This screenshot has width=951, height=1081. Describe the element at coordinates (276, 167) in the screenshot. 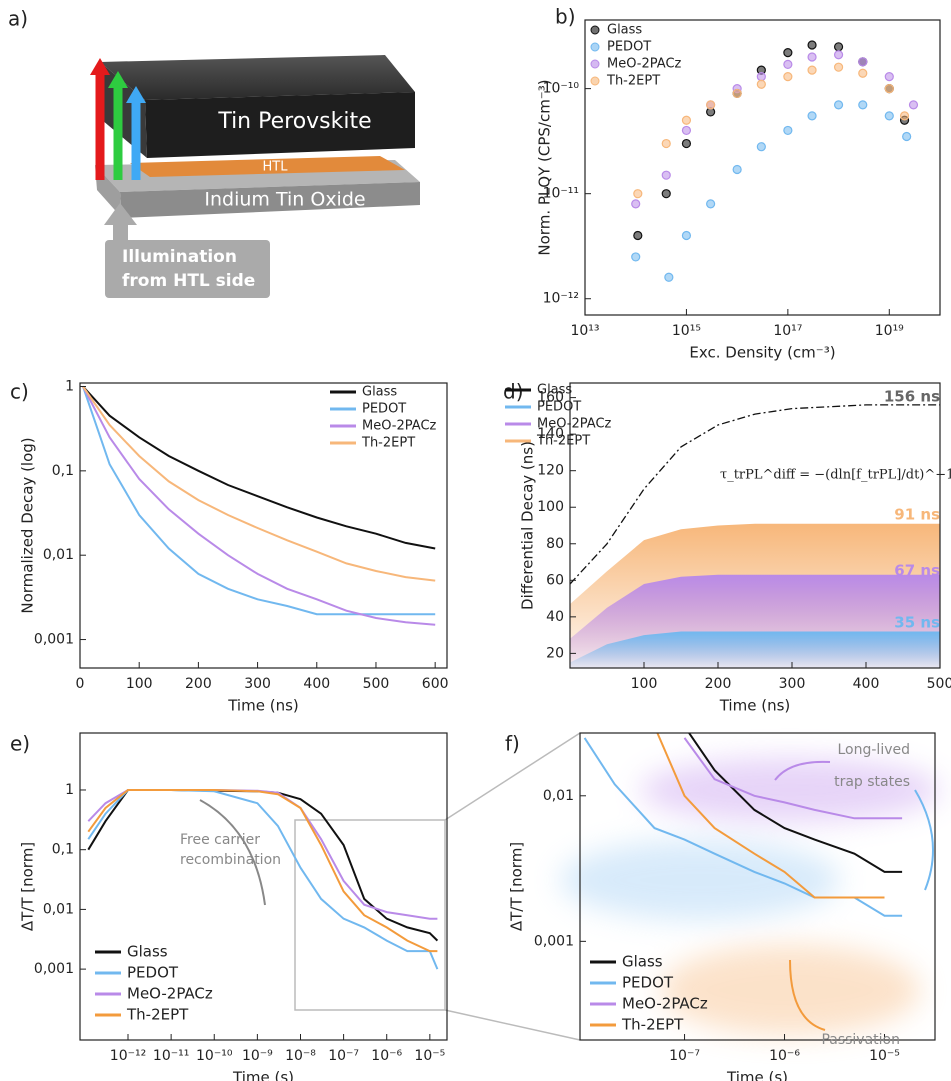

I see `layer-label: HTL` at that location.